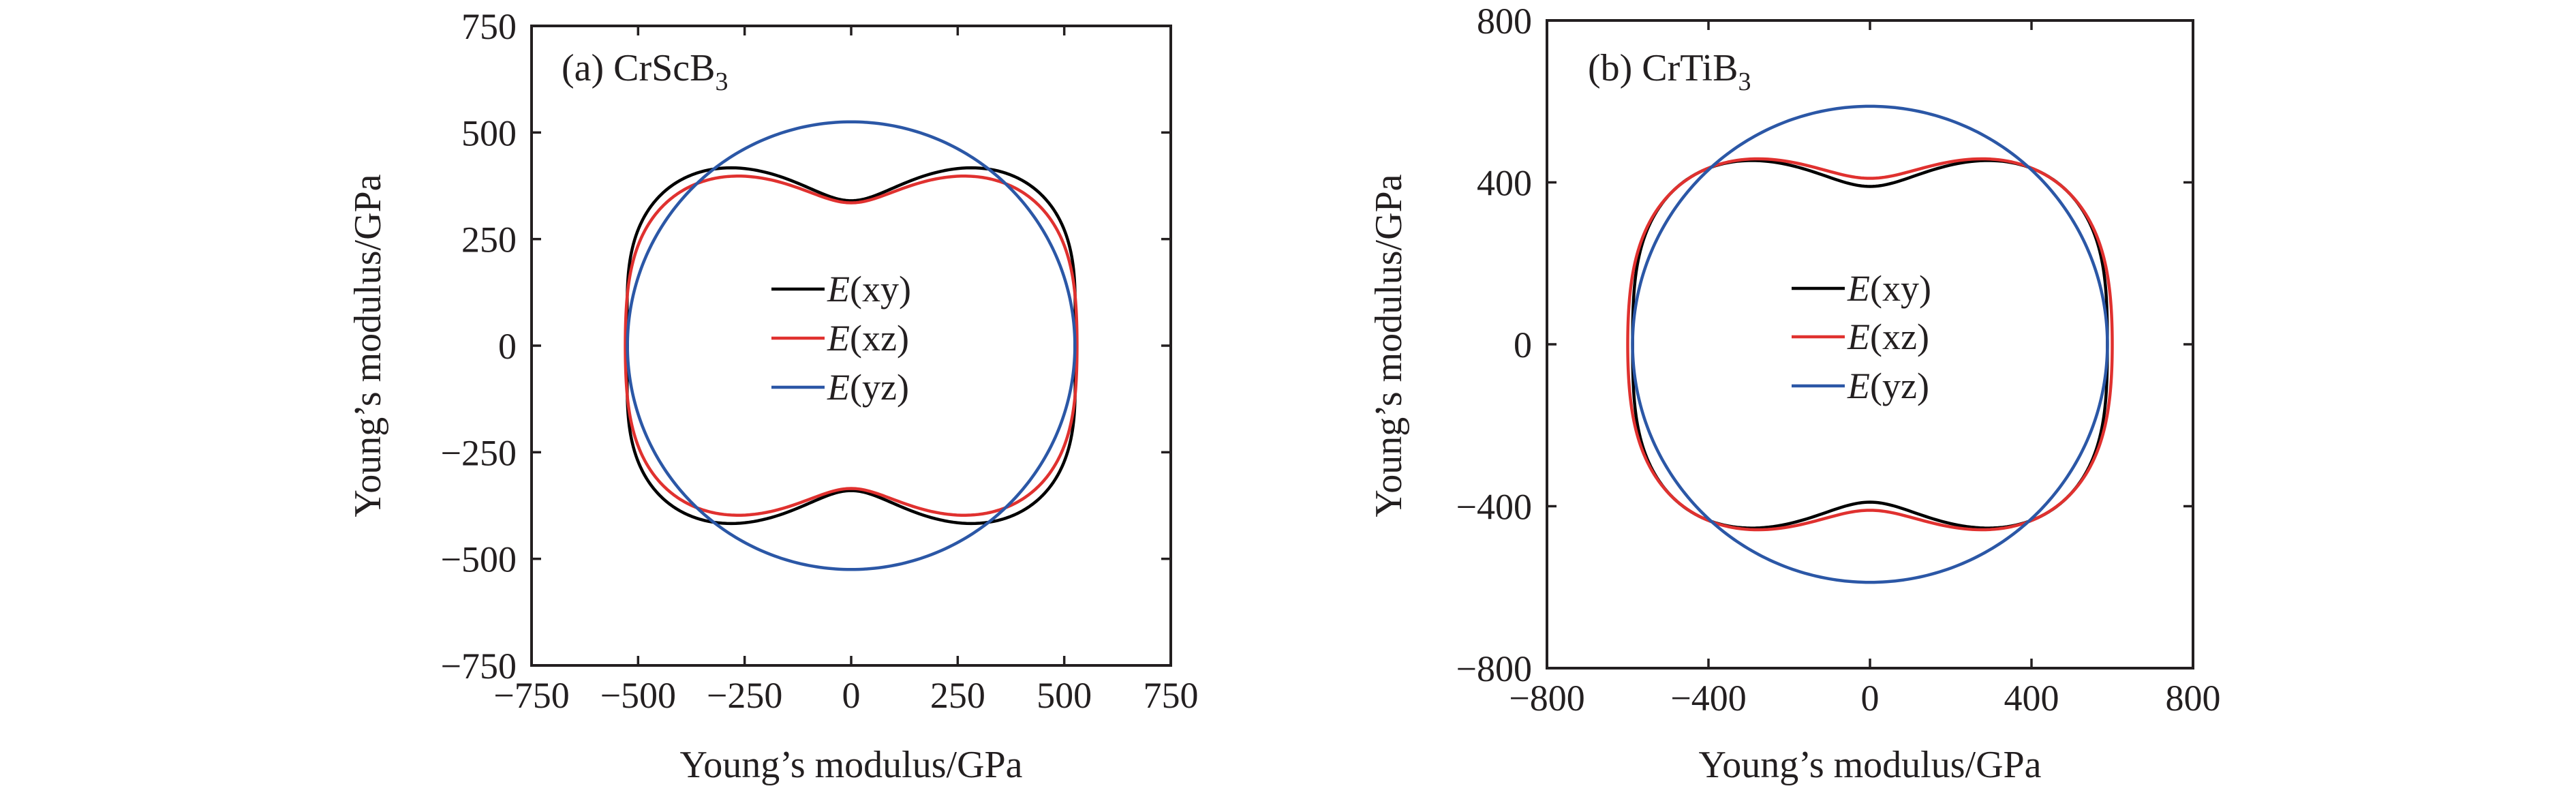  I want to click on y-tick-label: −250, so click(479, 452).